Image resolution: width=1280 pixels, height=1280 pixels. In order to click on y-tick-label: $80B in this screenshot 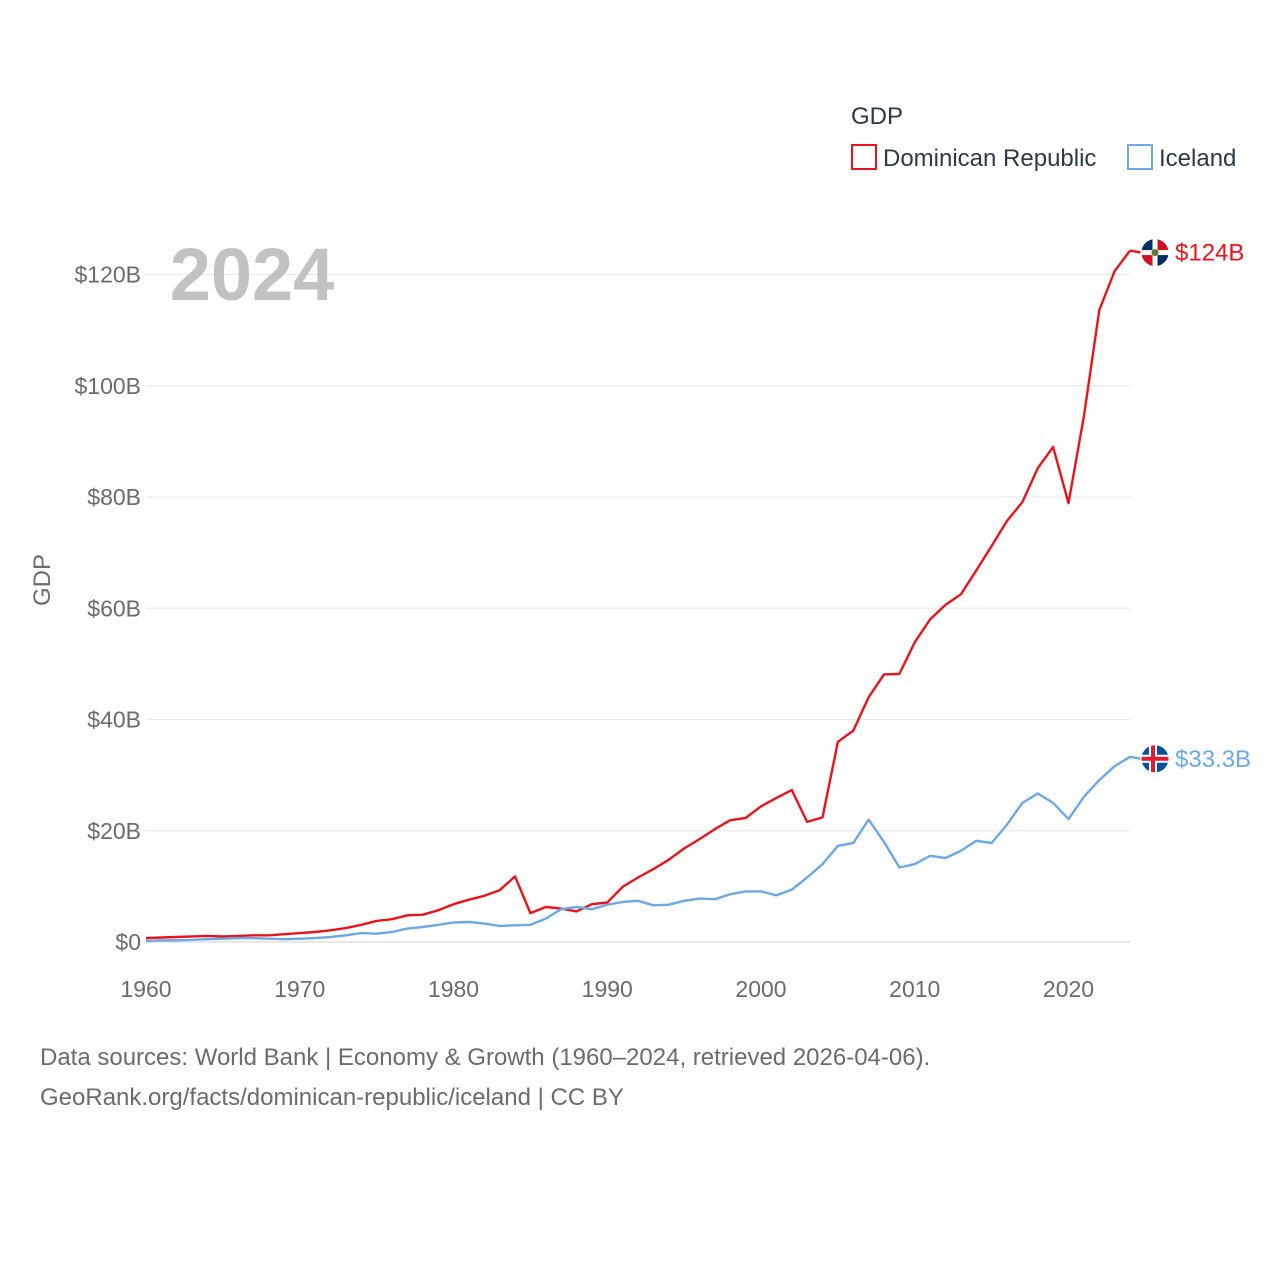, I will do `click(114, 497)`.